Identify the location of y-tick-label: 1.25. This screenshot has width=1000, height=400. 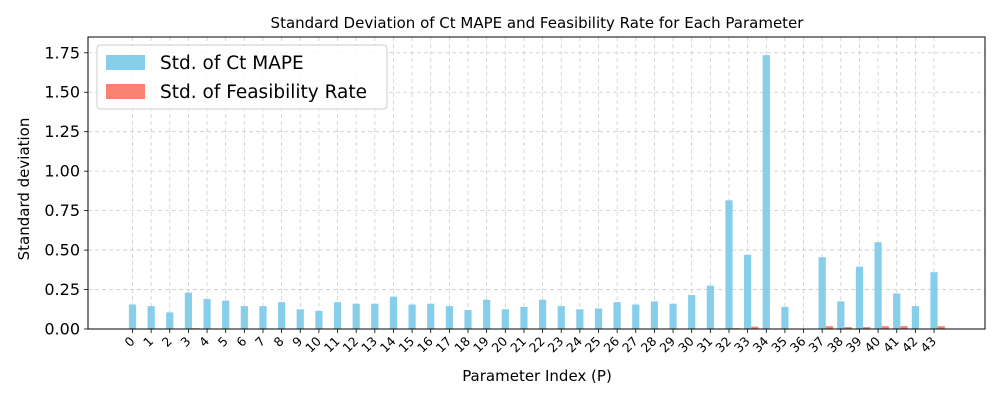
(62, 131).